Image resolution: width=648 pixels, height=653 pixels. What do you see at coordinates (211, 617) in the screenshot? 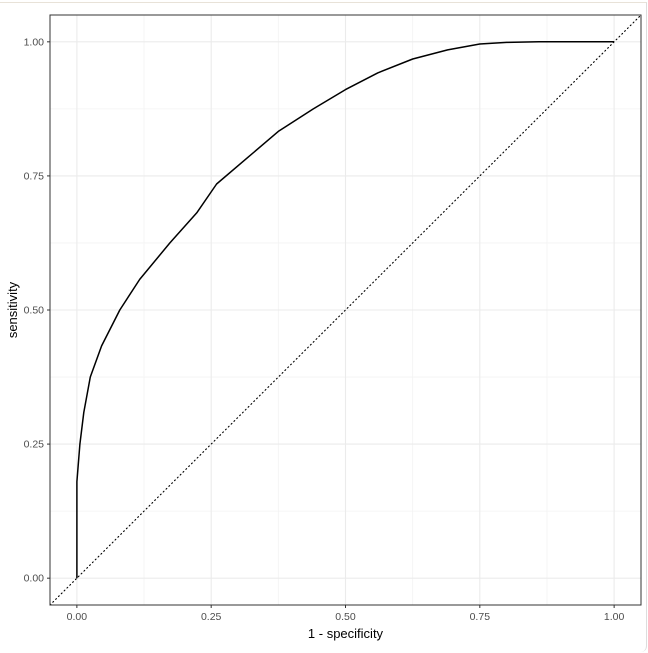
I see `x-tick-label: 0.25` at bounding box center [211, 617].